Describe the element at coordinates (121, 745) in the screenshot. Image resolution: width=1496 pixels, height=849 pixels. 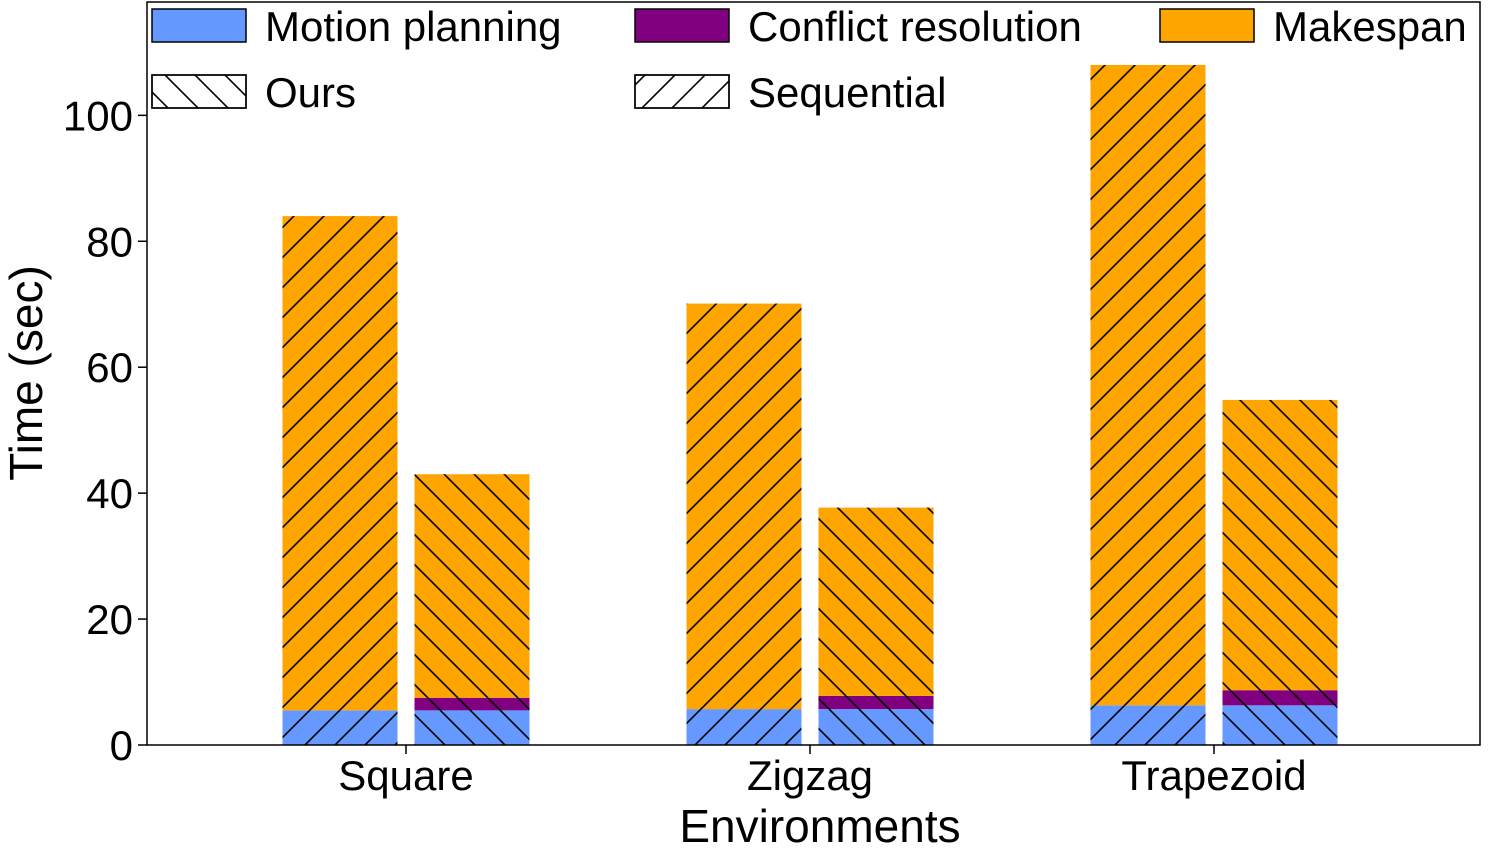
I see `y-tick-label: 0` at that location.